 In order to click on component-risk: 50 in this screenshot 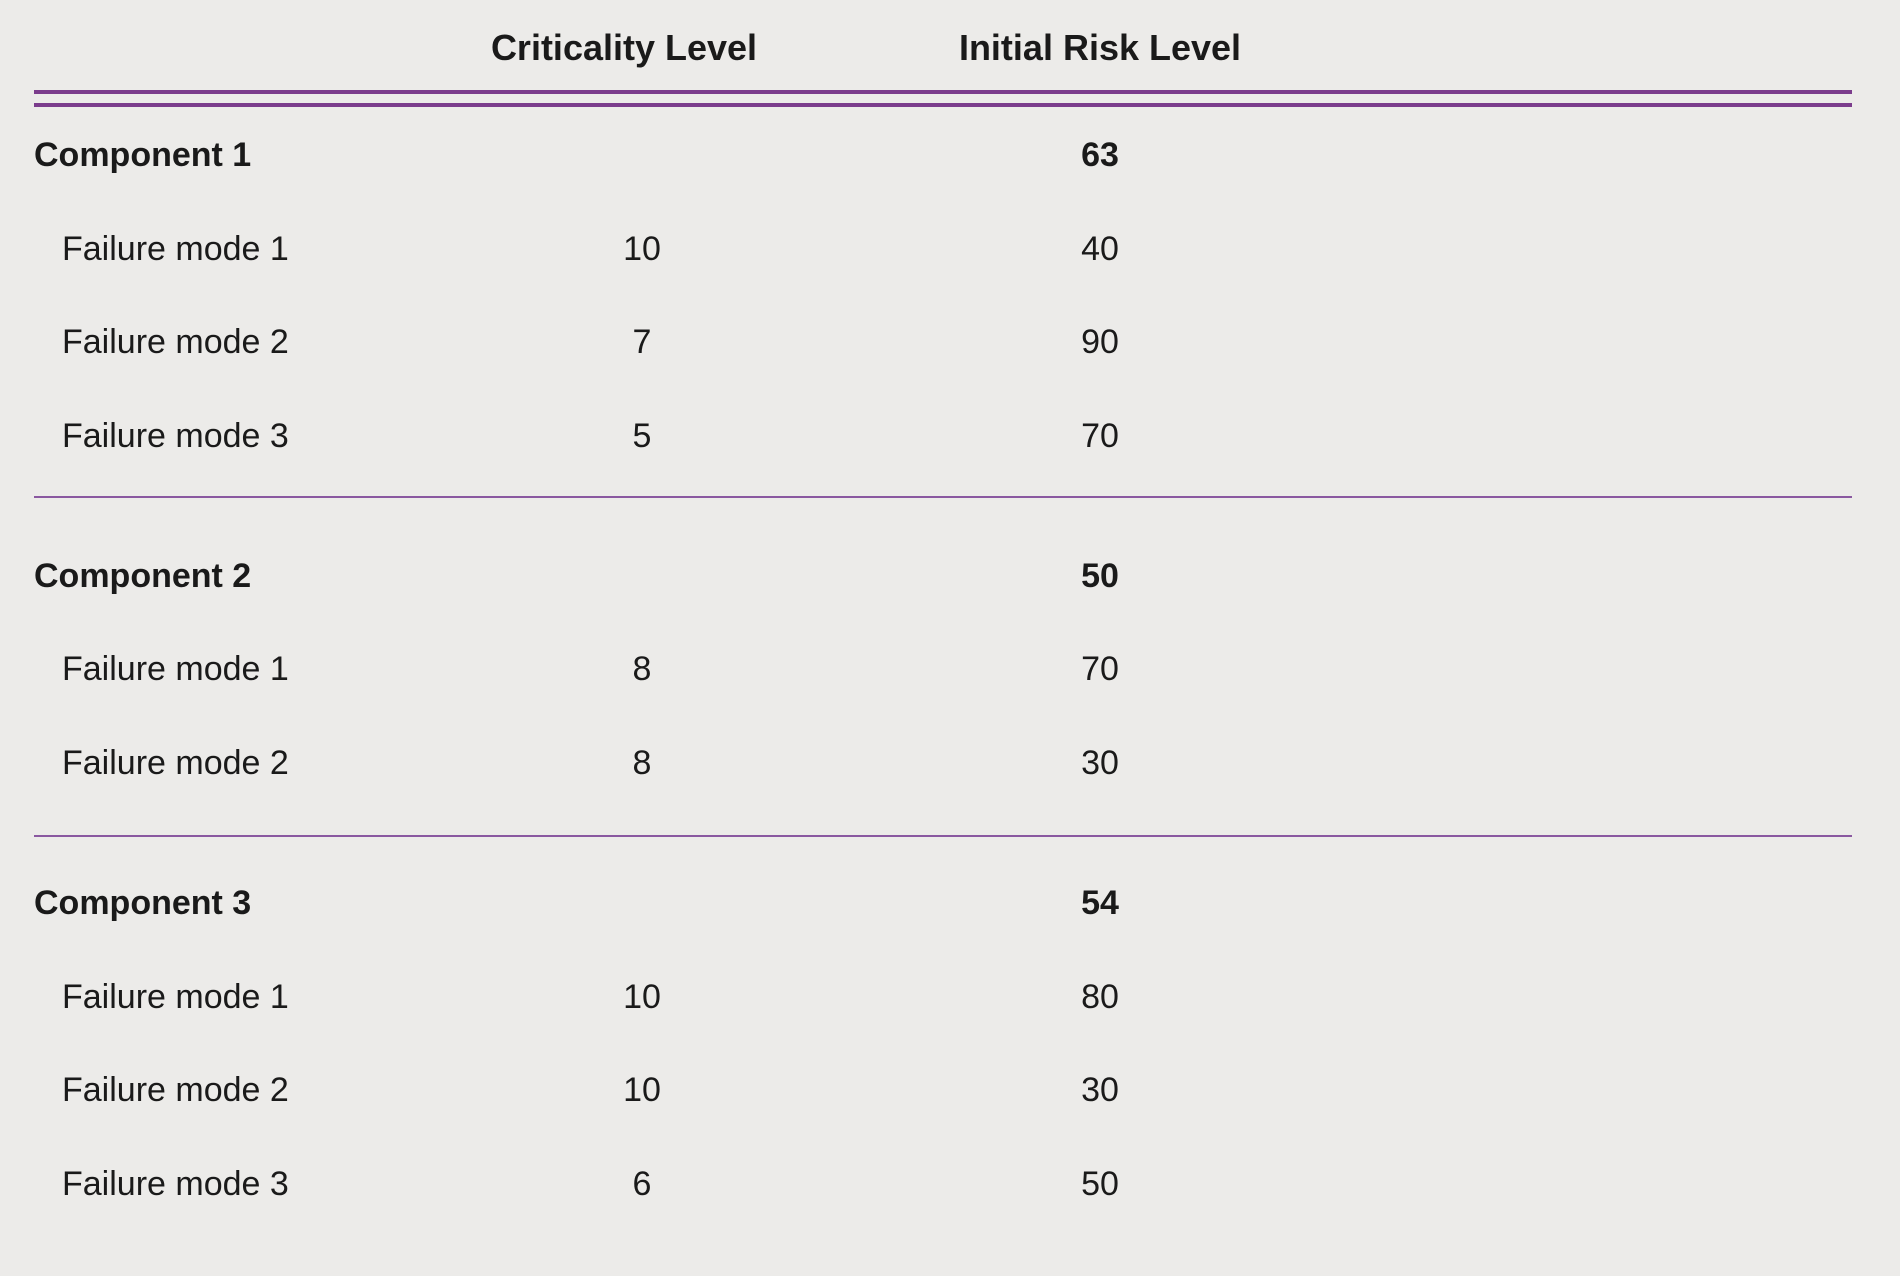, I will do `click(1100, 576)`.